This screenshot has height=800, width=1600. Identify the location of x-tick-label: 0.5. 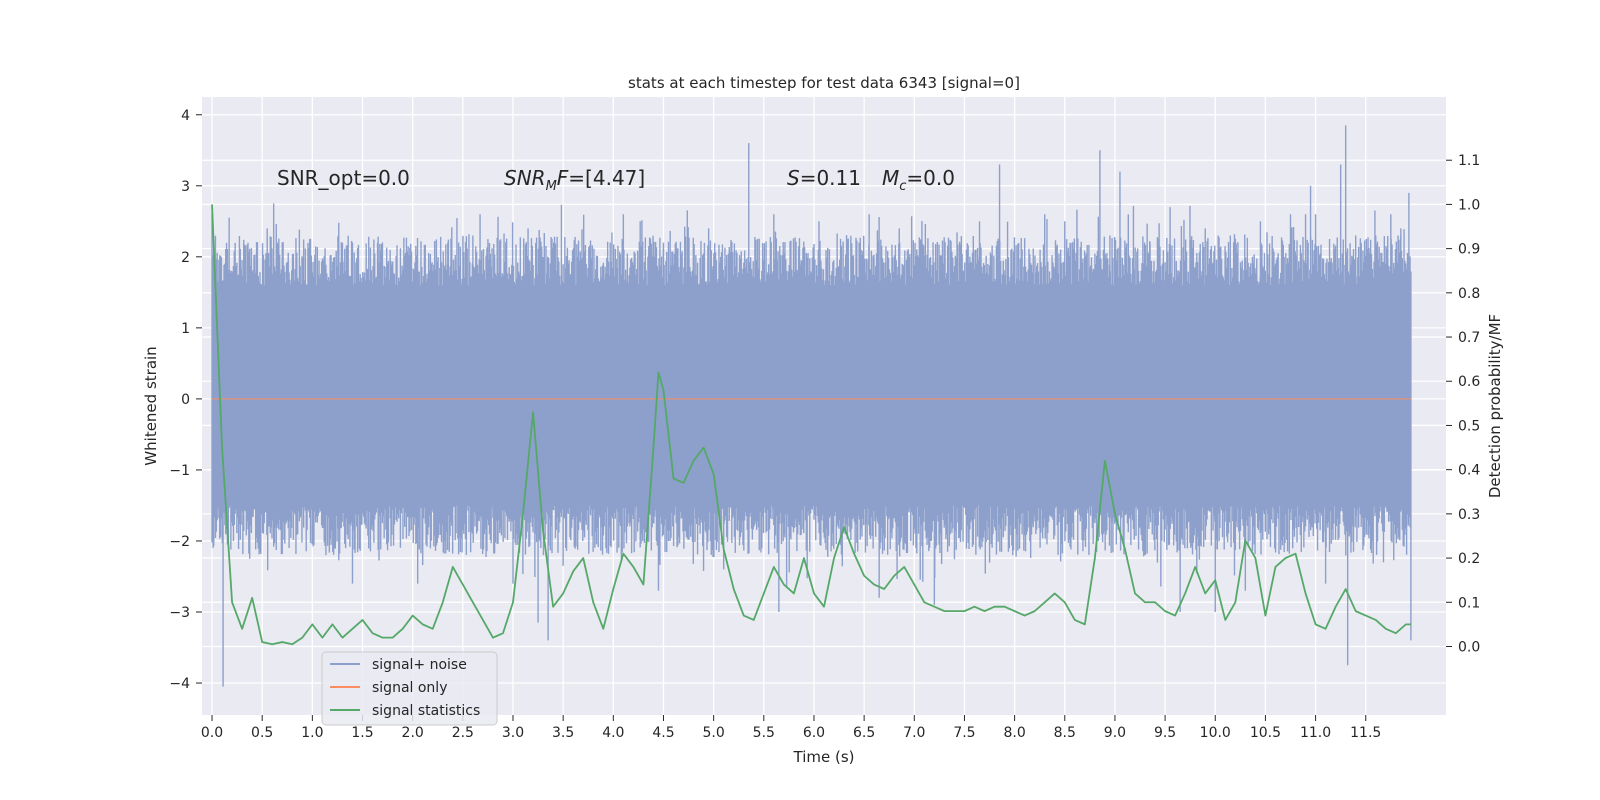
(262, 733).